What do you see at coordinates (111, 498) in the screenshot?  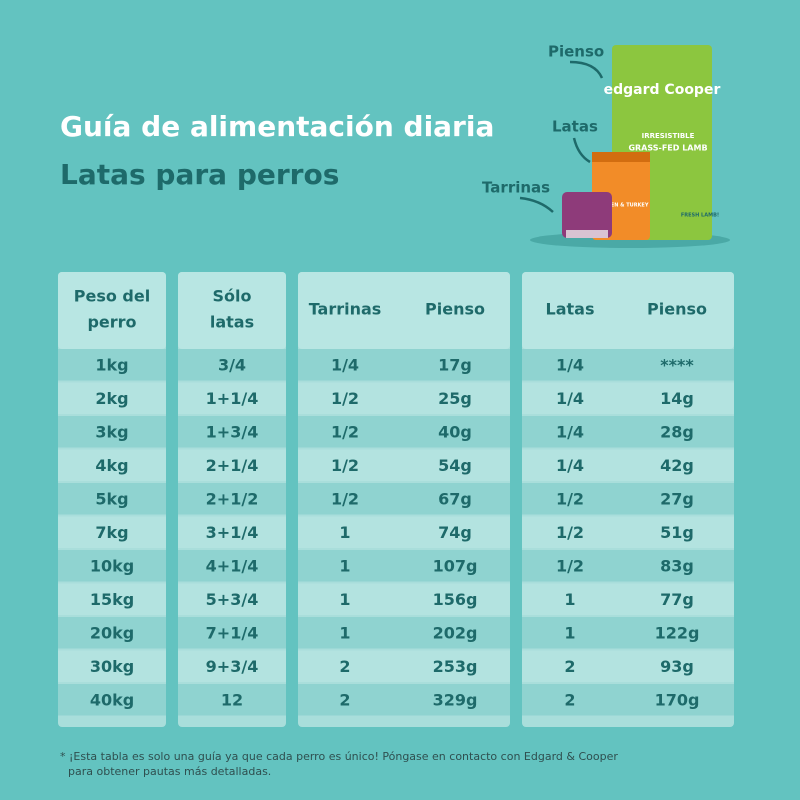 I see `table-cell: 5kg` at bounding box center [111, 498].